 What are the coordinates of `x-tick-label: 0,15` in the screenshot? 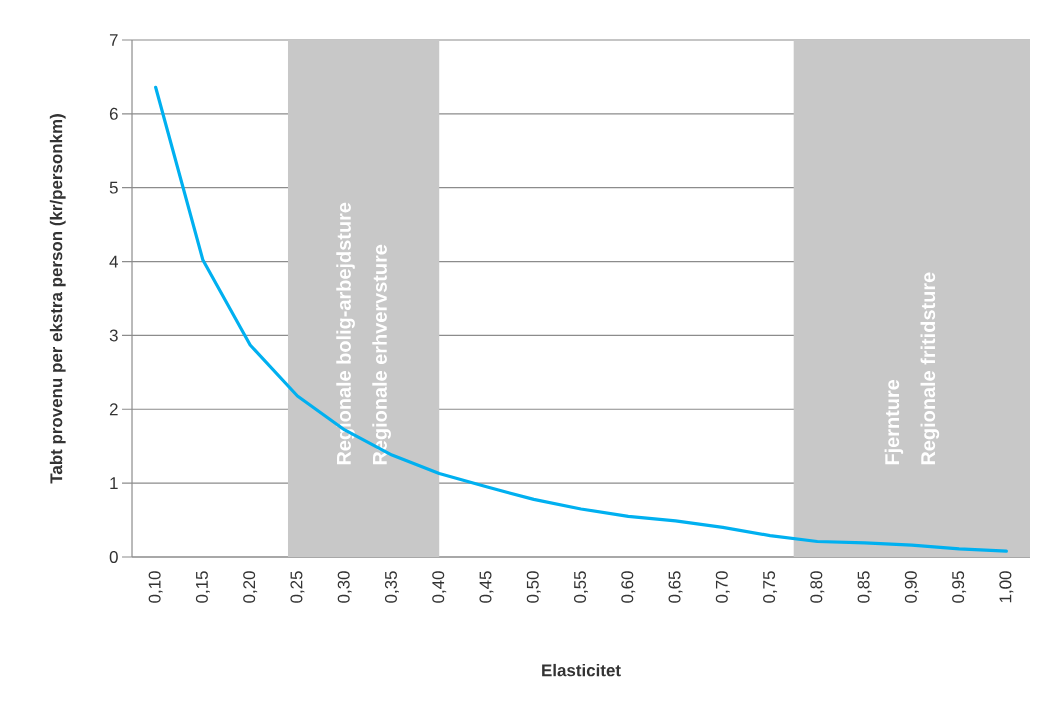 It's located at (202, 587).